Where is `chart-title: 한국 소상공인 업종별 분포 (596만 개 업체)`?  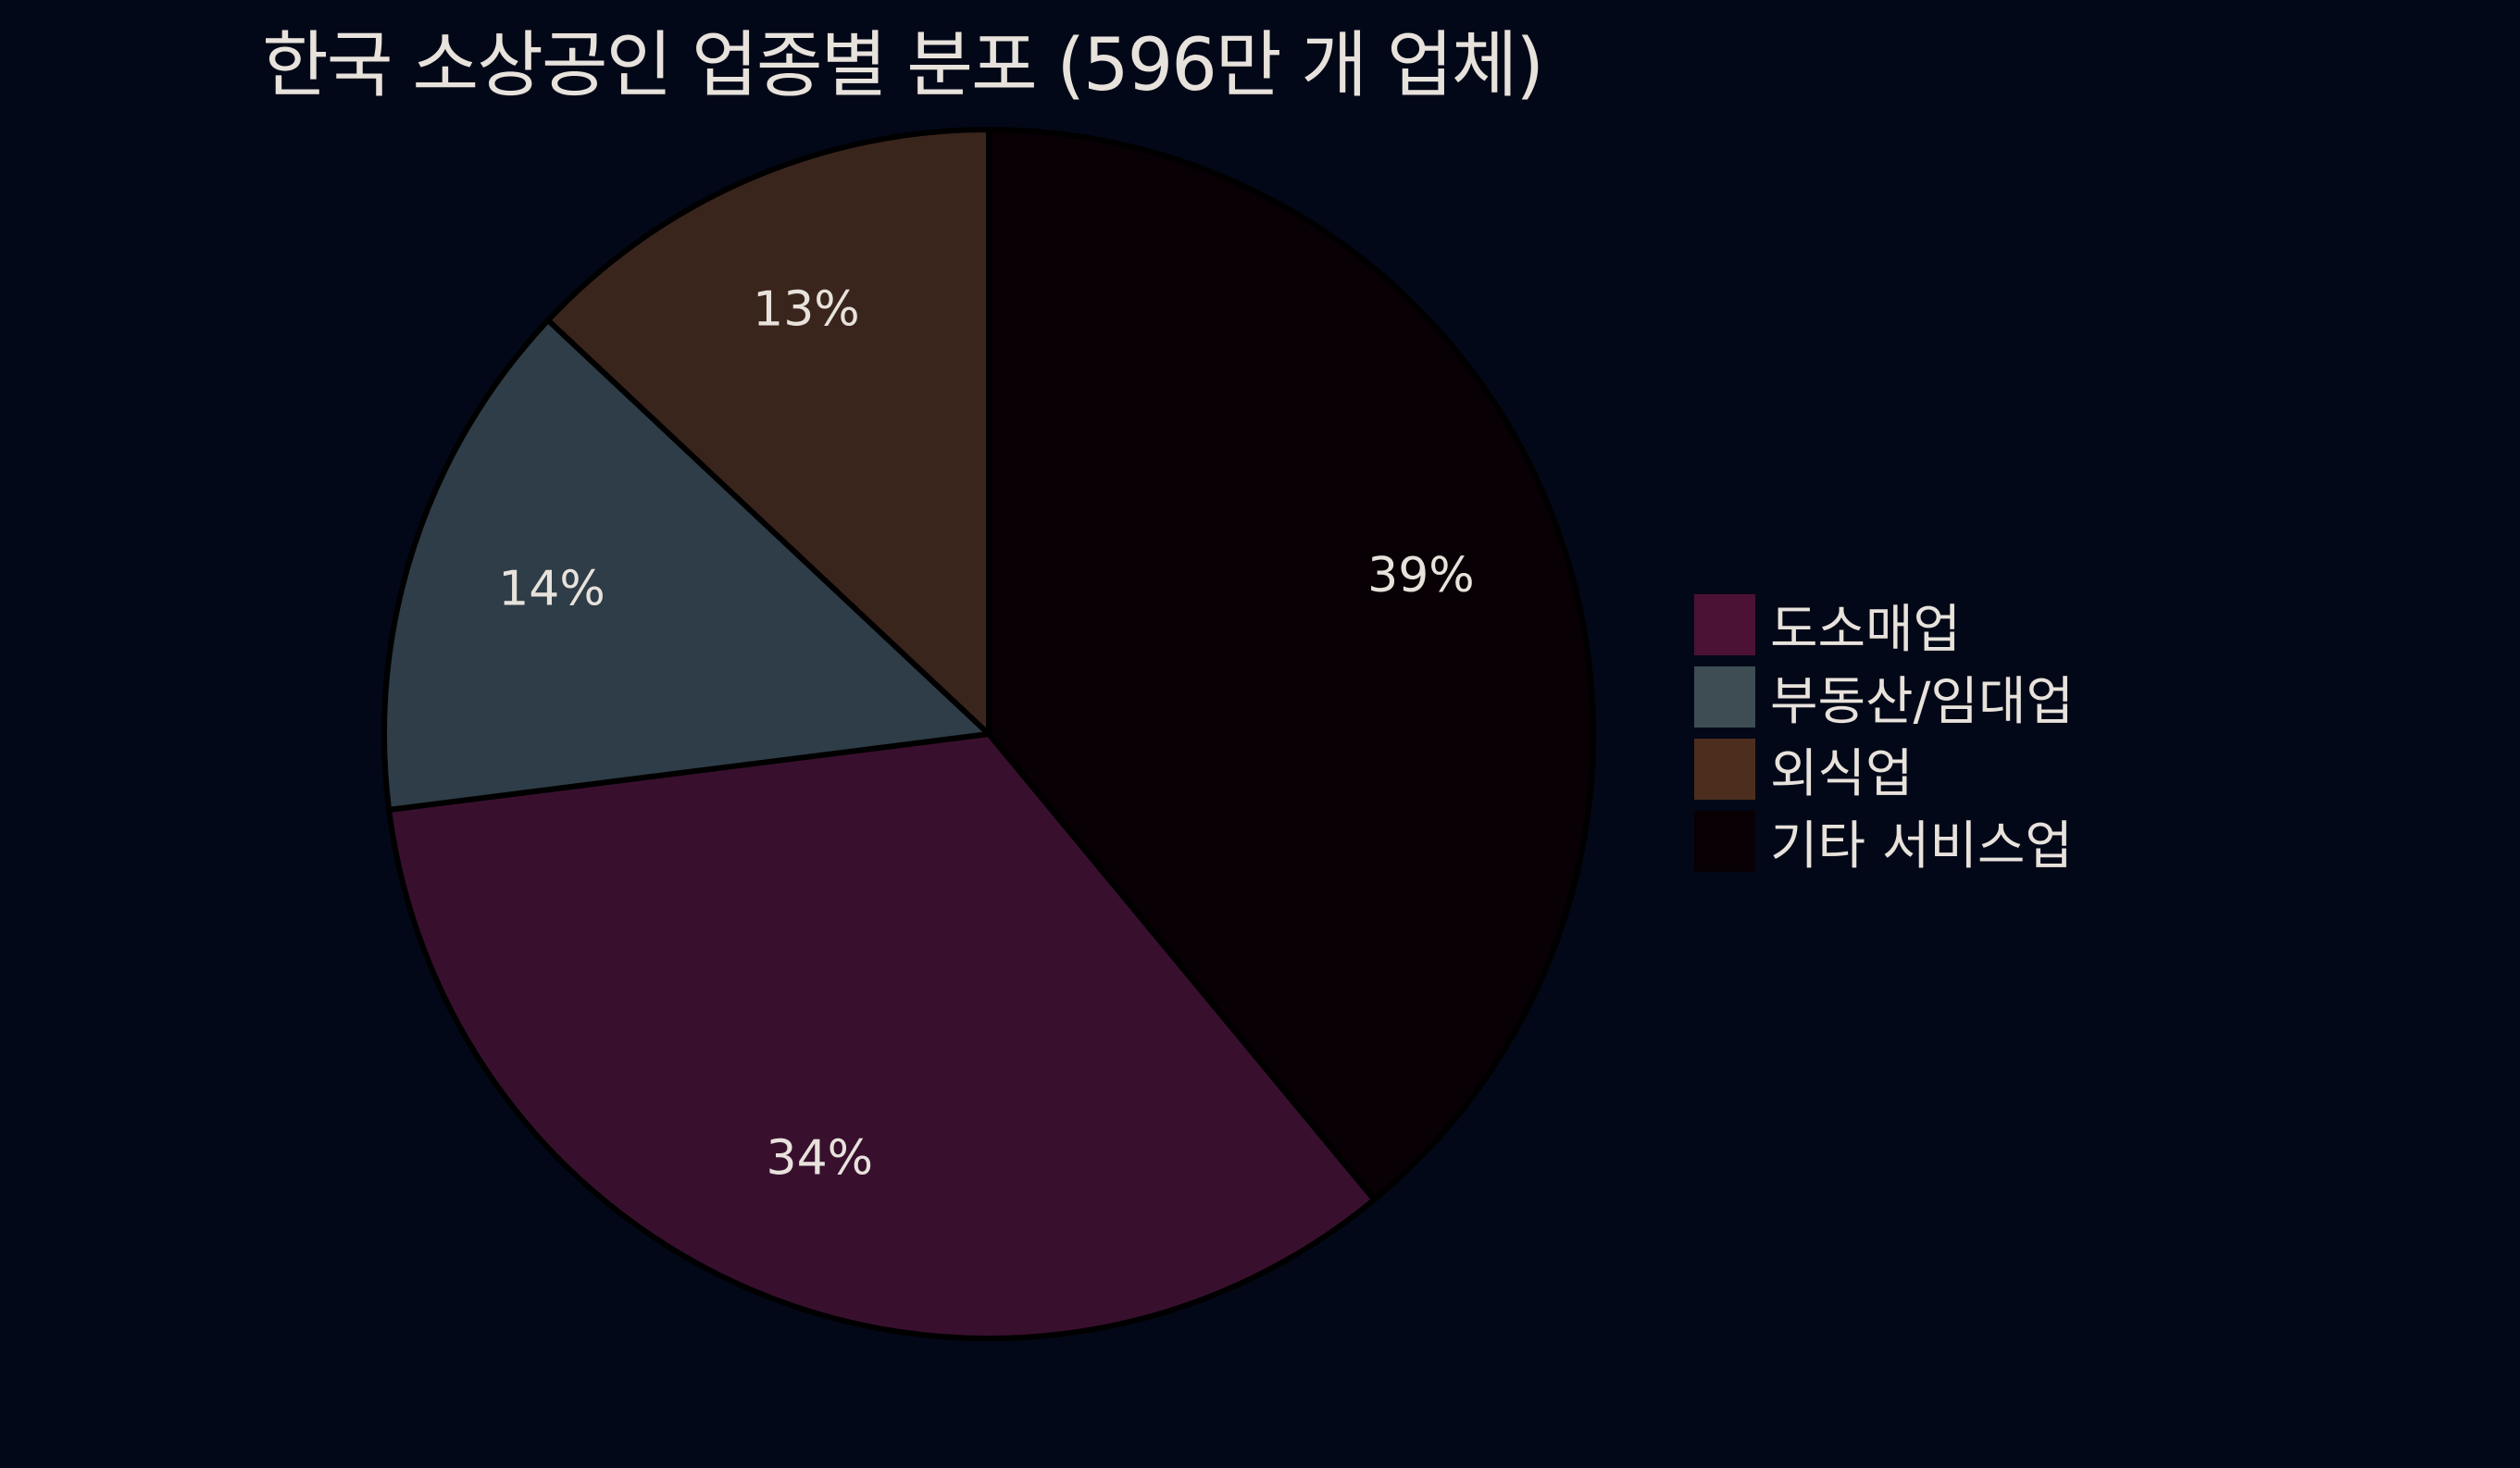
chart-title: 한국 소상공인 업종별 분포 (596만 개 업체) is located at coordinates (903, 65).